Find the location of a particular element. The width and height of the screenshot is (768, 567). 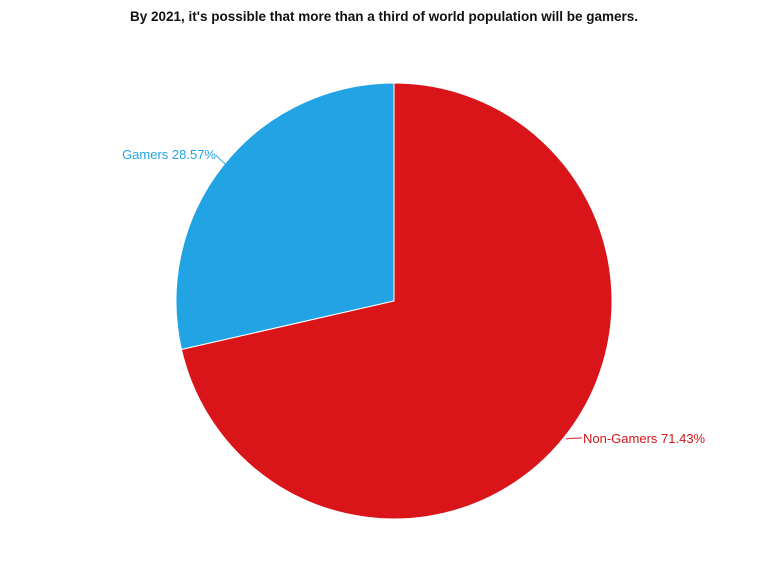

data-label: Non-Gamers 71.43% is located at coordinates (644, 438).